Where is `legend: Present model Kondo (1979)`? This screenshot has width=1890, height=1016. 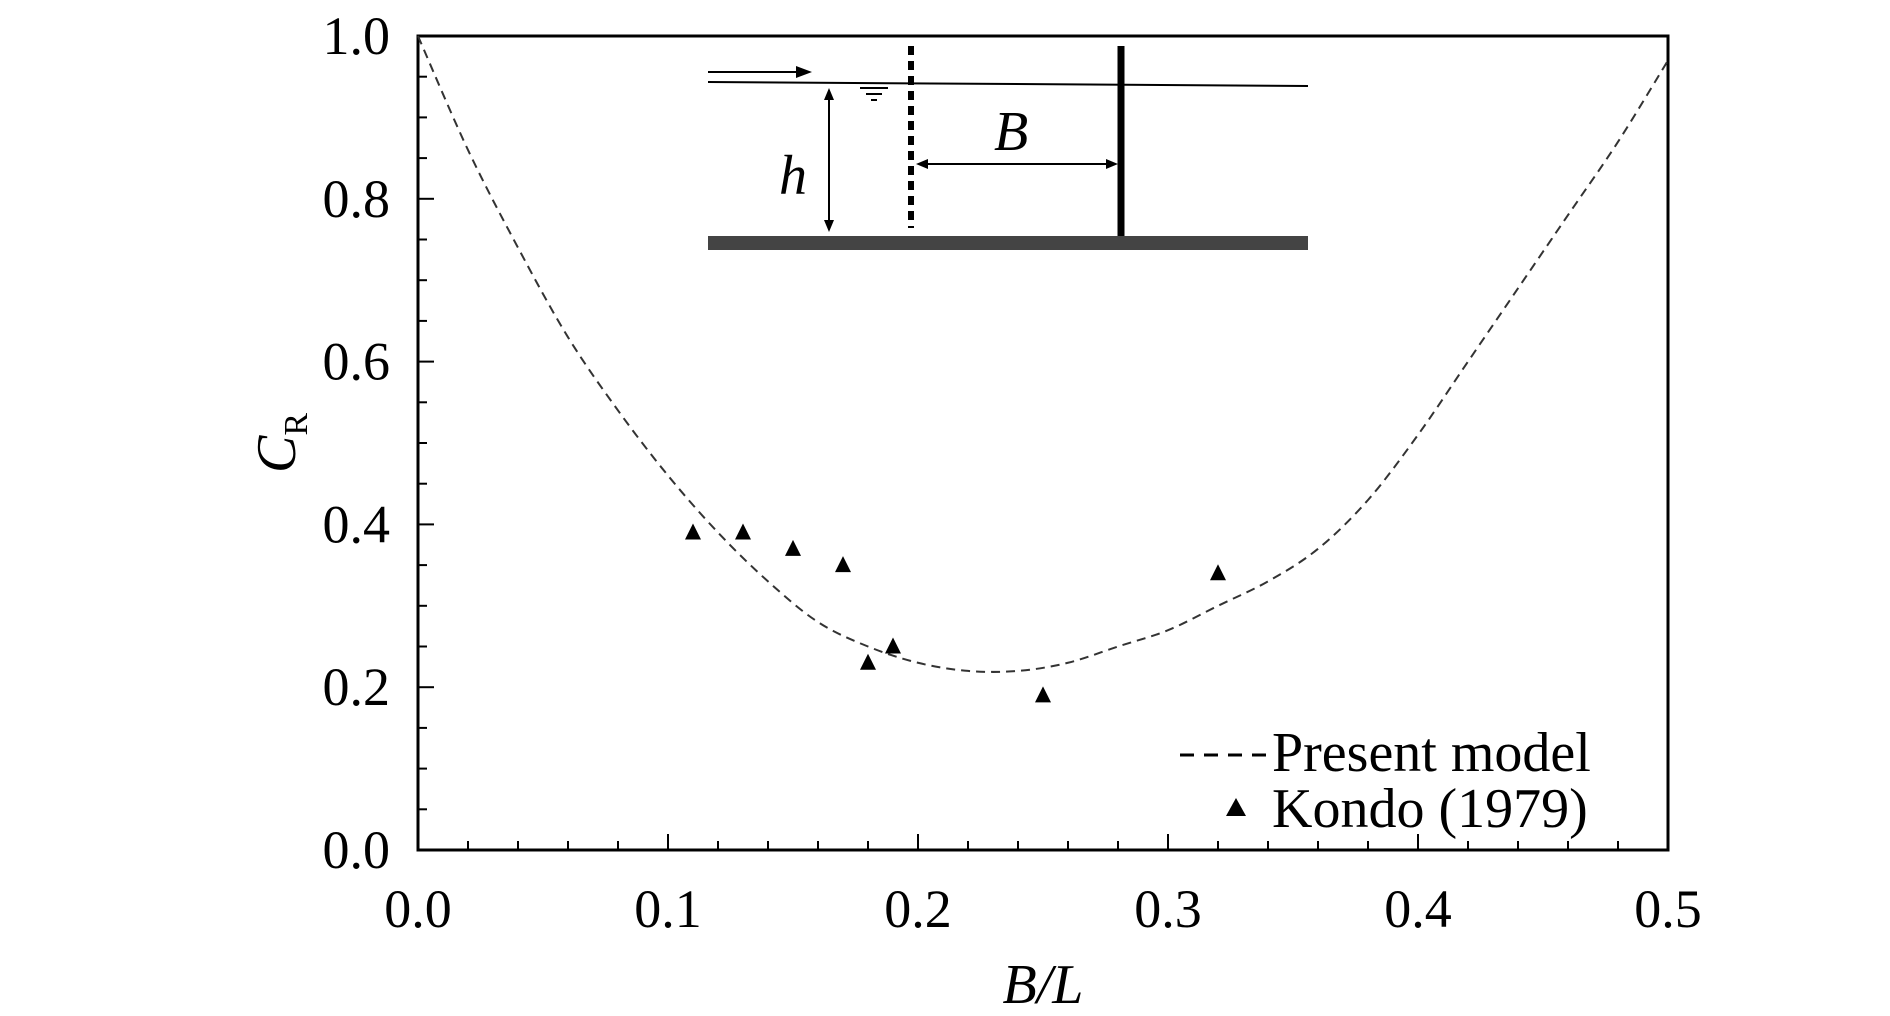
legend: Present model Kondo (1979) is located at coordinates (1385, 781).